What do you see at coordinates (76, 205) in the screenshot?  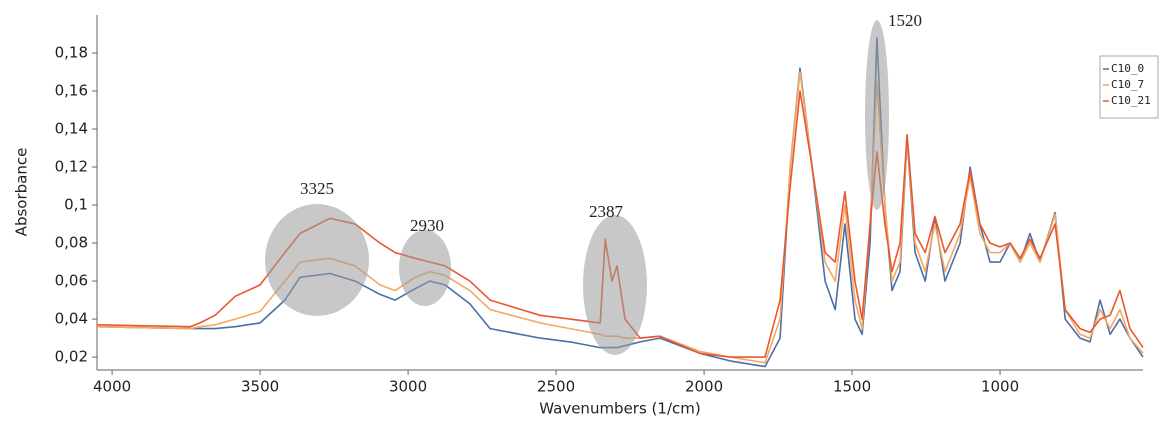 I see `y-tick-label: 0,1` at bounding box center [76, 205].